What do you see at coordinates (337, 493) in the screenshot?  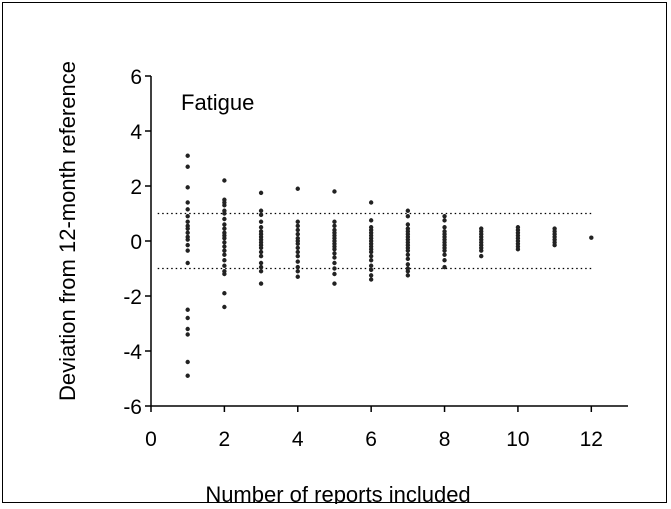 I see `x-axis-label: Number of reports included` at bounding box center [337, 493].